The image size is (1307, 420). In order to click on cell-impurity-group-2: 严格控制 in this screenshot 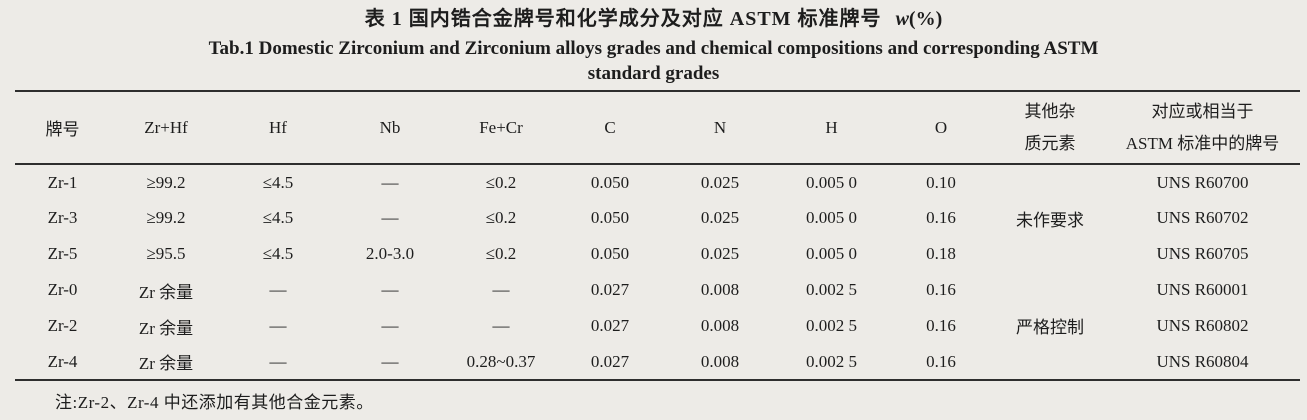, I will do `click(1050, 327)`.